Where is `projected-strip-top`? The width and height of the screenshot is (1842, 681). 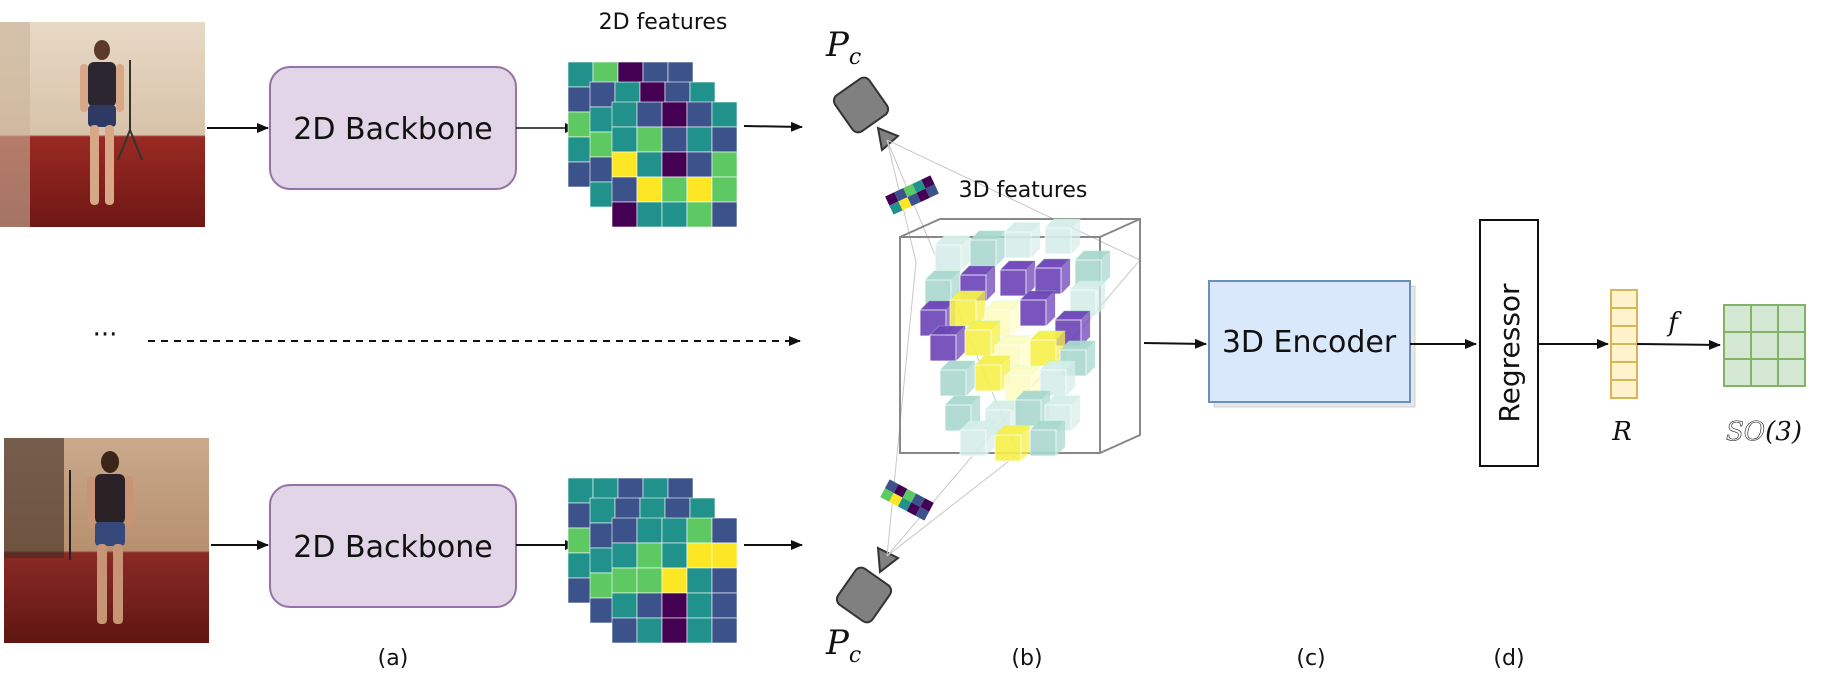
projected-strip-top is located at coordinates (912, 195).